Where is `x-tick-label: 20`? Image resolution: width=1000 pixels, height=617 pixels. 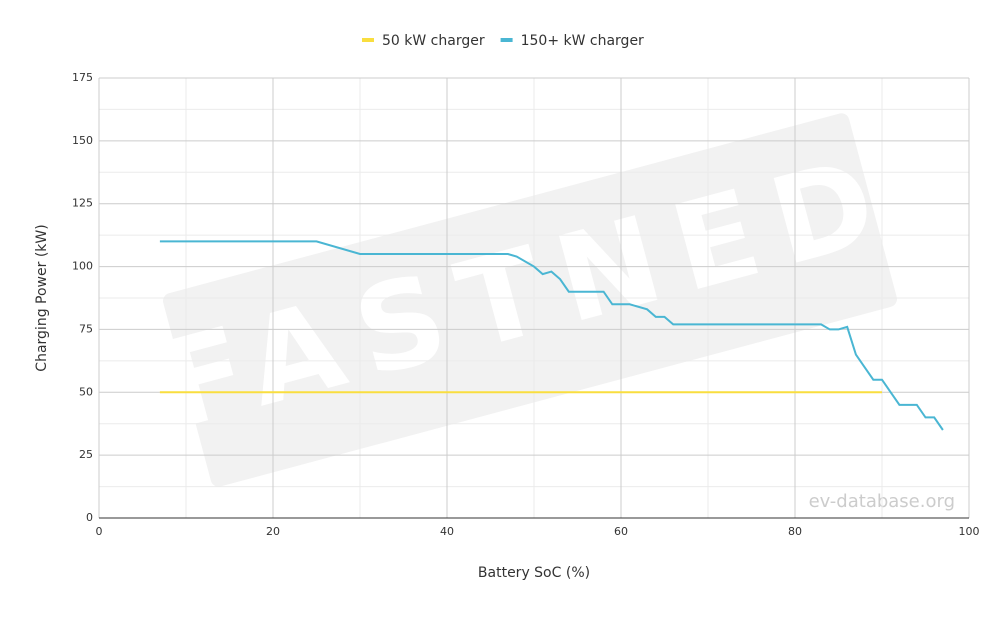 x-tick-label: 20 is located at coordinates (273, 531).